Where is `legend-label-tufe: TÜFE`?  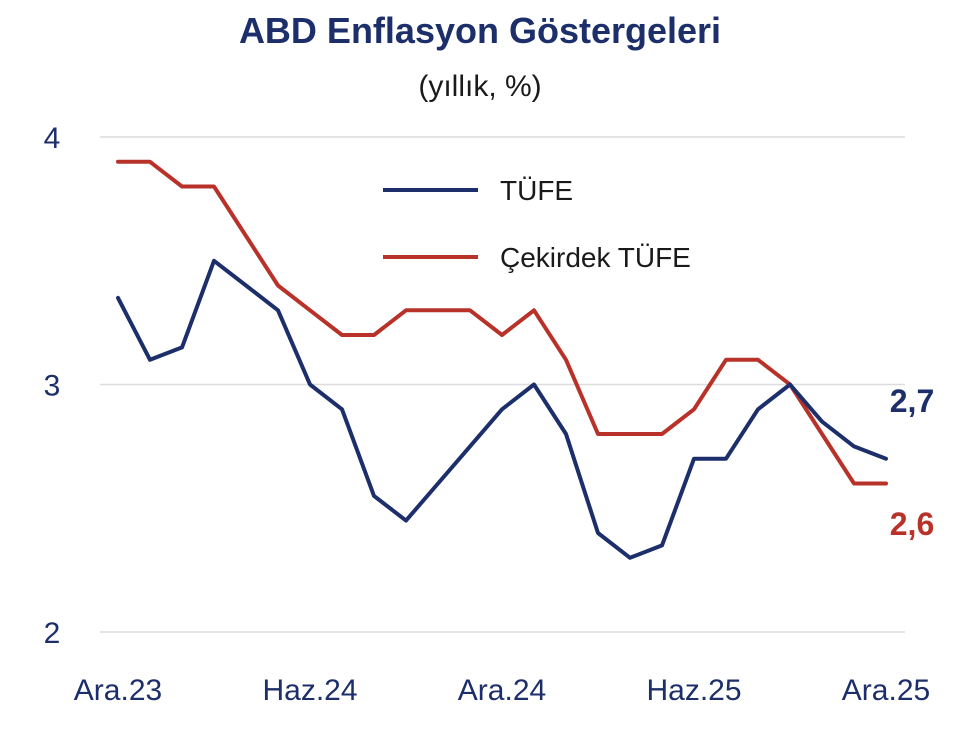 legend-label-tufe: TÜFE is located at coordinates (536, 190).